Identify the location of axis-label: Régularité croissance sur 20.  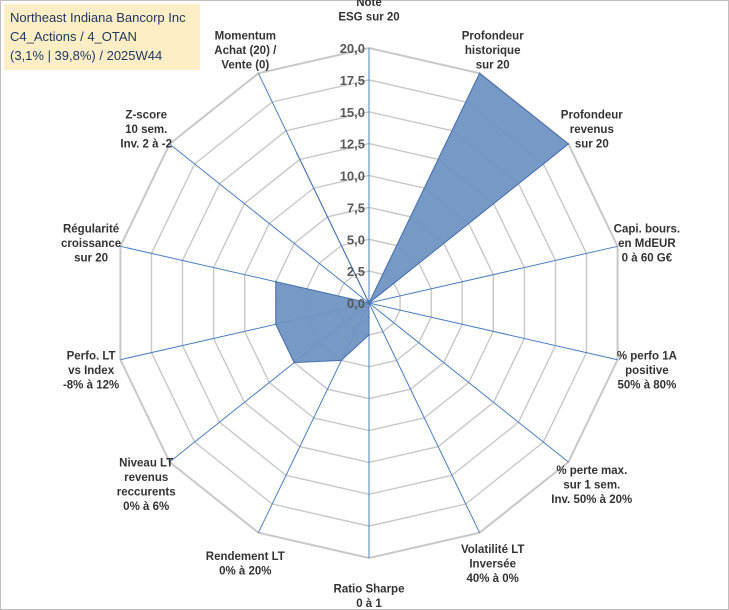
(91, 244).